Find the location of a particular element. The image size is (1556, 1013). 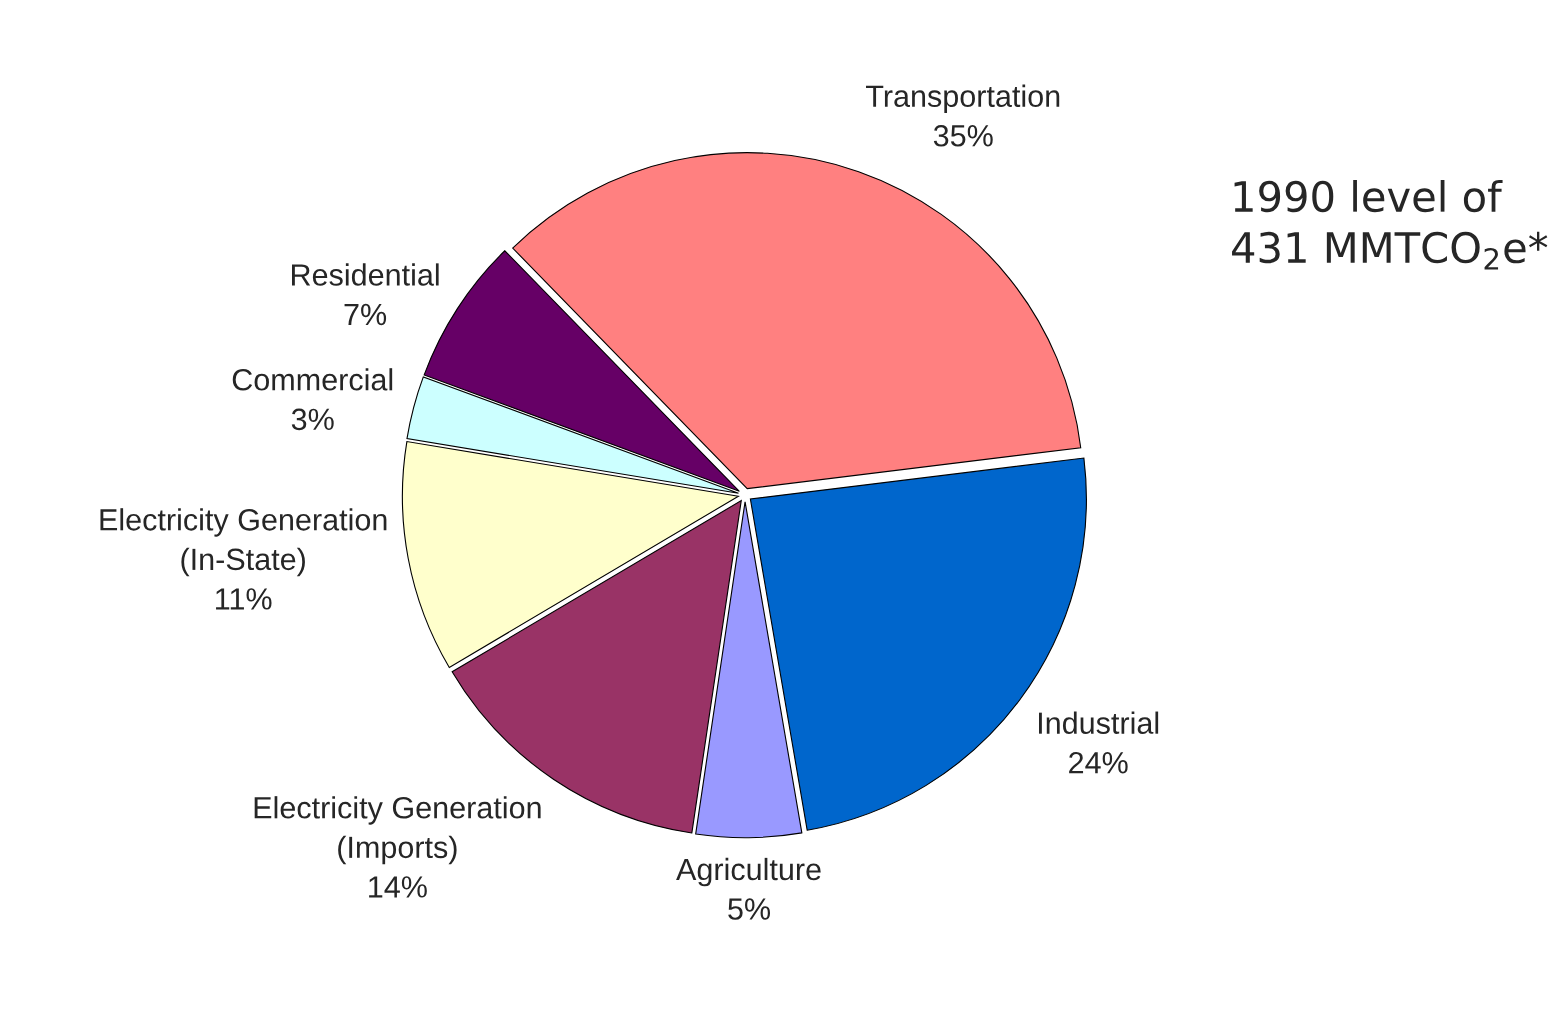

data-label: 35% is located at coordinates (963, 135).